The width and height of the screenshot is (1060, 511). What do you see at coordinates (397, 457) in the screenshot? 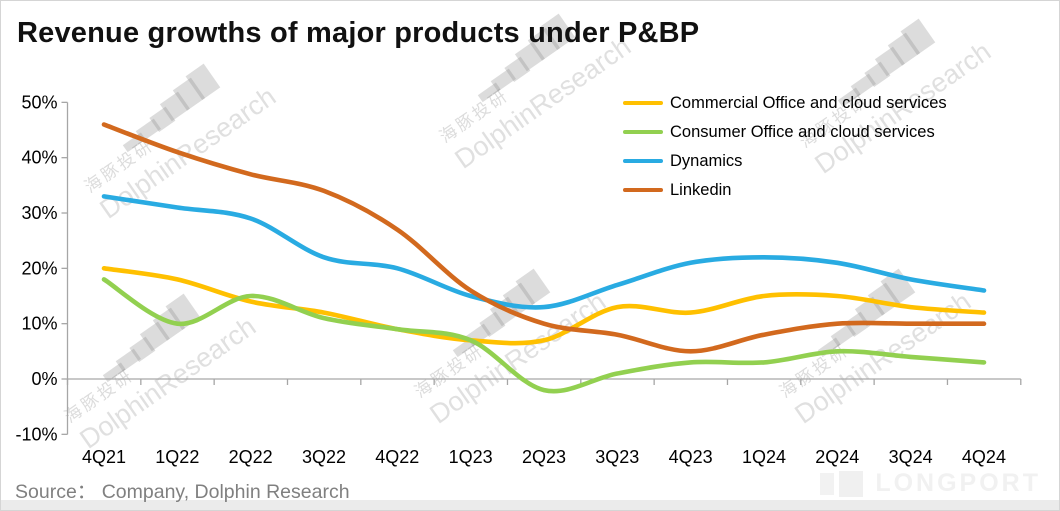
I see `x-axis-label: 4Q22` at bounding box center [397, 457].